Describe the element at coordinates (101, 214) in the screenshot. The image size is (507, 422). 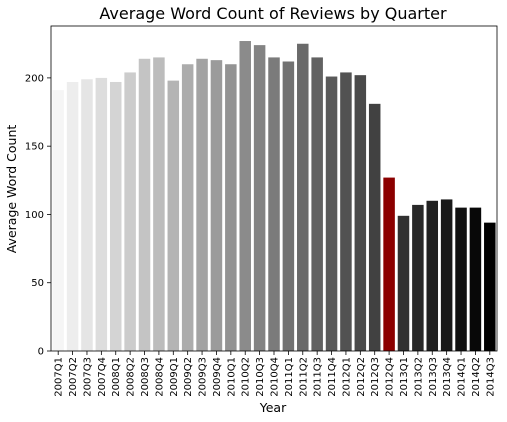
I see `bar-2007Q4` at that location.